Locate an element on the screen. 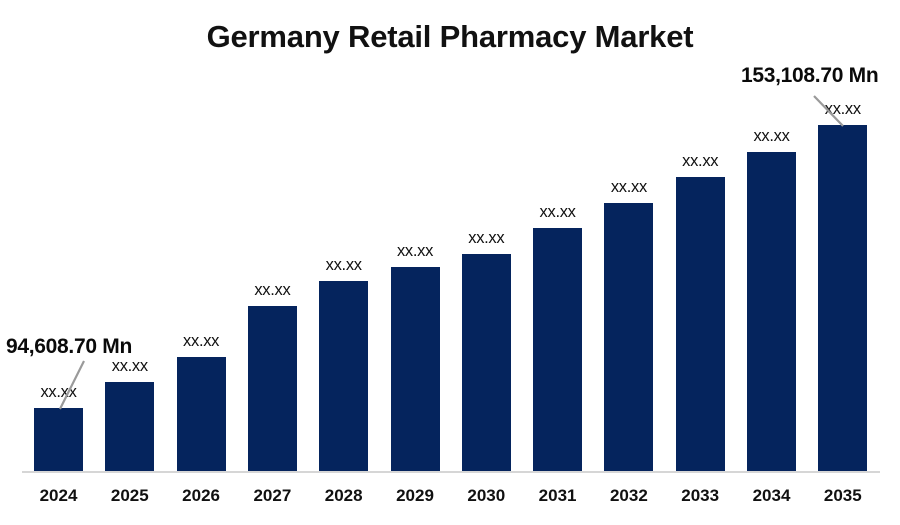  bar-value-label-2031: xx.xx is located at coordinates (557, 212).